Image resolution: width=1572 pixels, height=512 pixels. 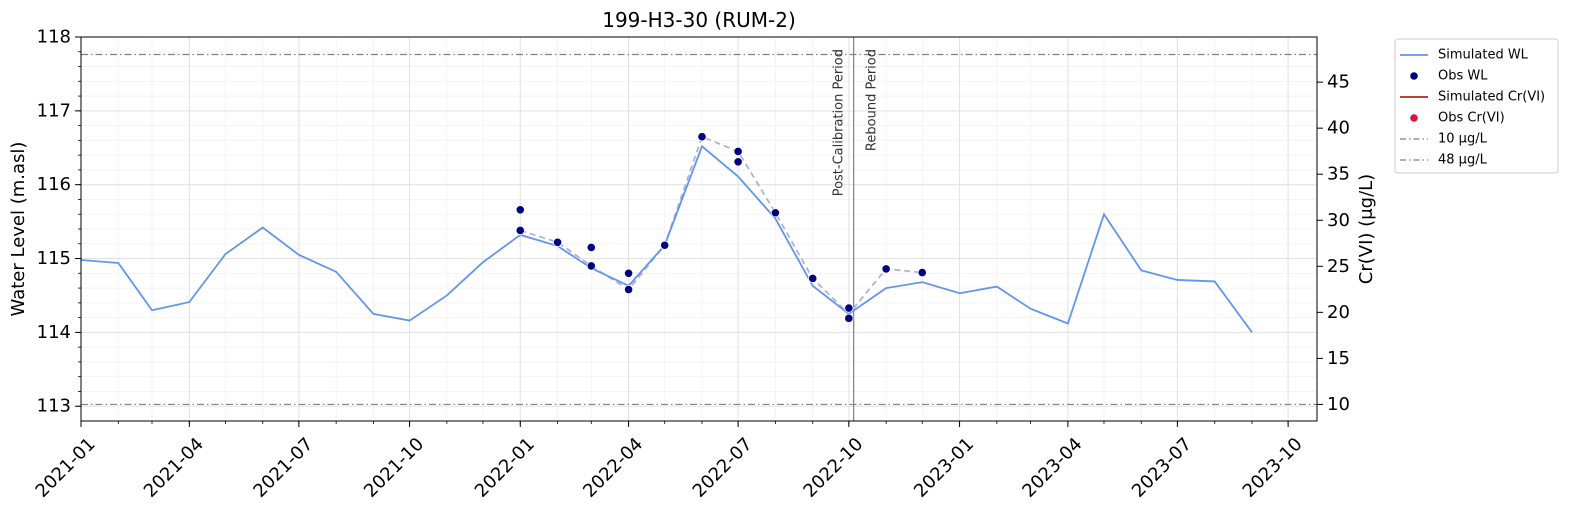 What do you see at coordinates (872, 100) in the screenshot?
I see `rebound-label: Rebound Period` at bounding box center [872, 100].